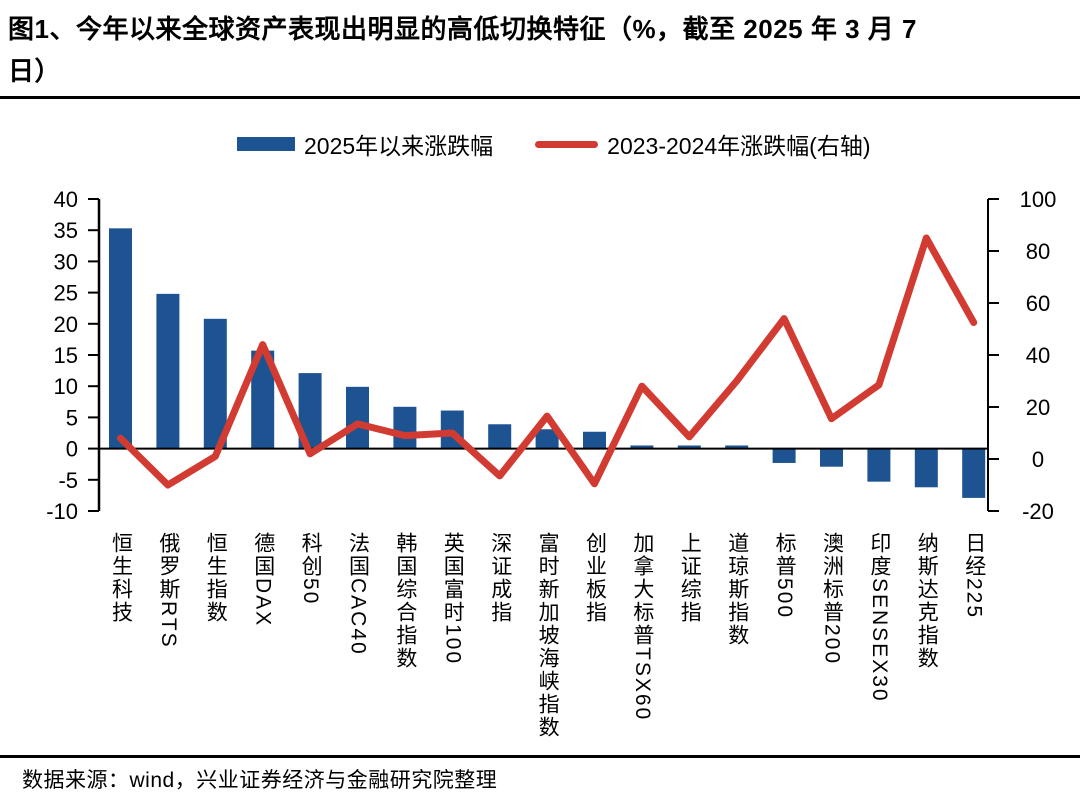  What do you see at coordinates (1038, 355) in the screenshot?
I see `right-axis-tick-label: 40` at bounding box center [1038, 355].